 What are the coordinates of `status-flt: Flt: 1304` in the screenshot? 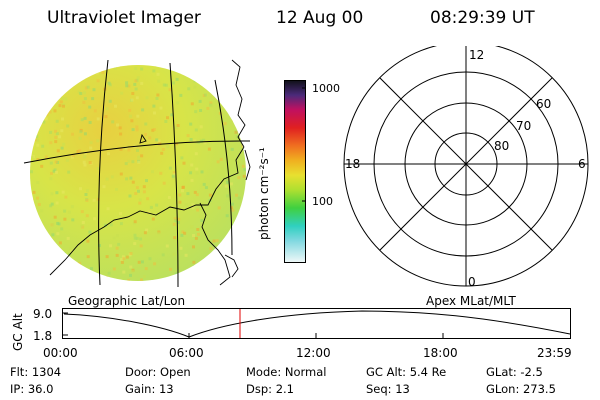 It's located at (36, 372).